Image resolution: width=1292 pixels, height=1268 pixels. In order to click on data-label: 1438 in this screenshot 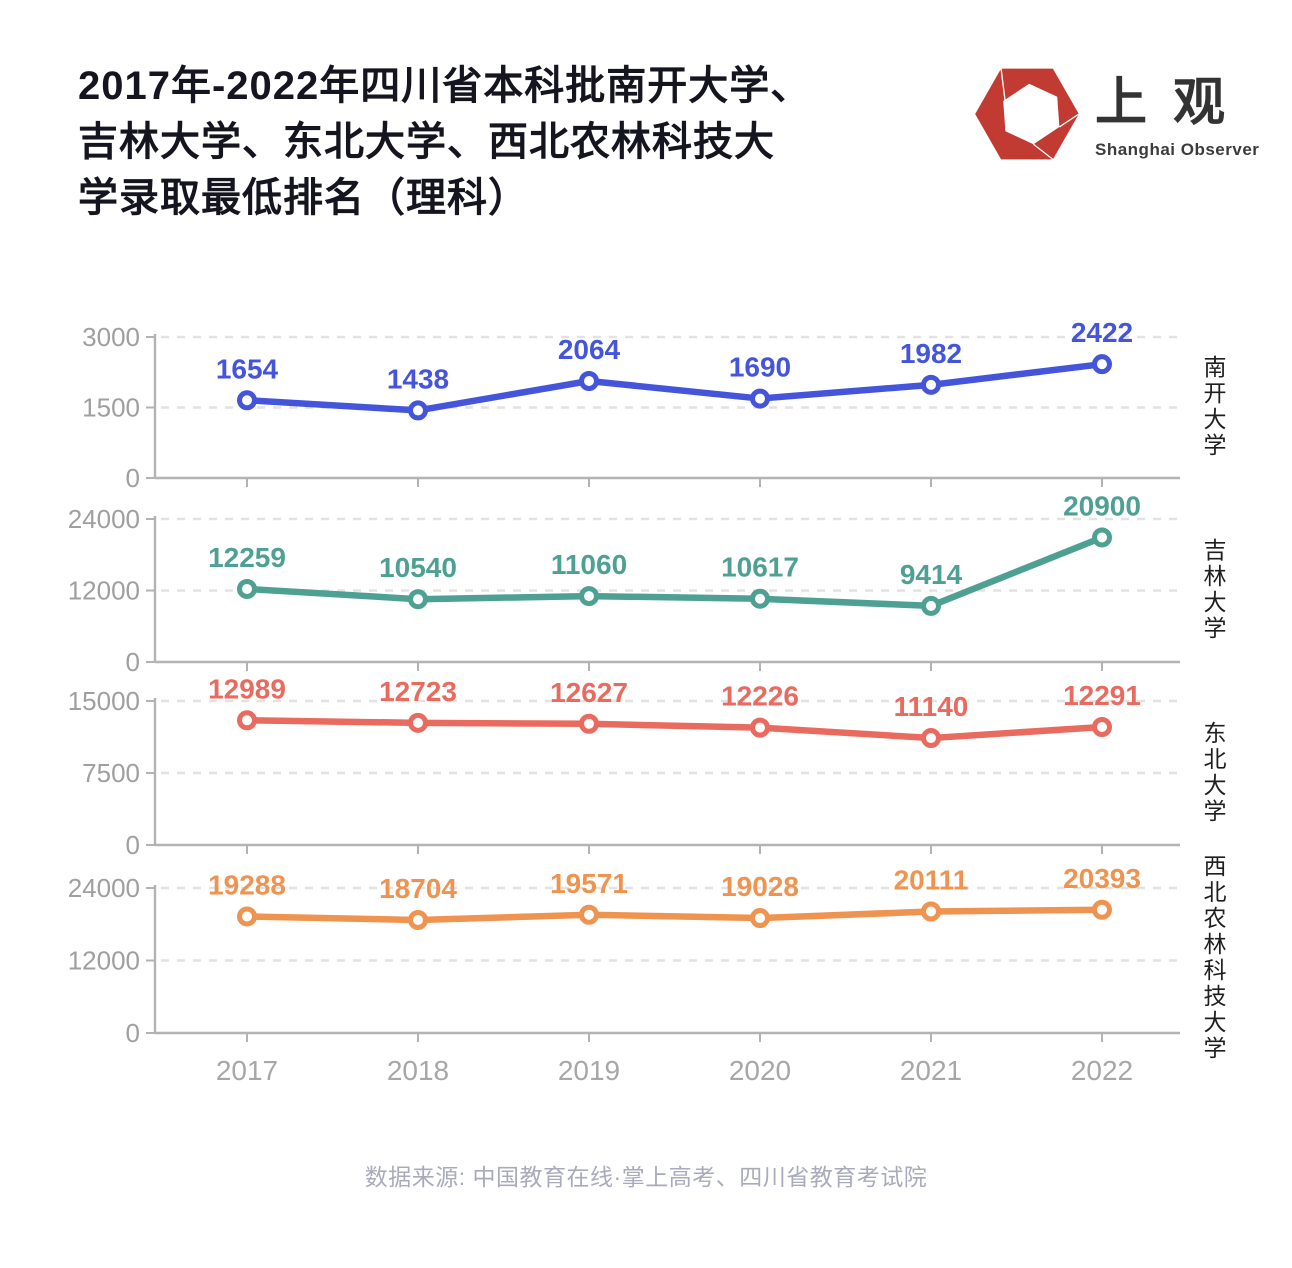, I will do `click(418, 378)`.